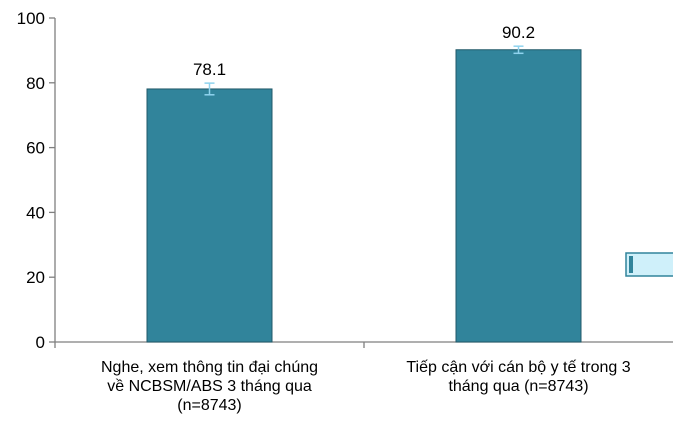 The height and width of the screenshot is (433, 673). I want to click on category-label: (n=8743), so click(209, 405).